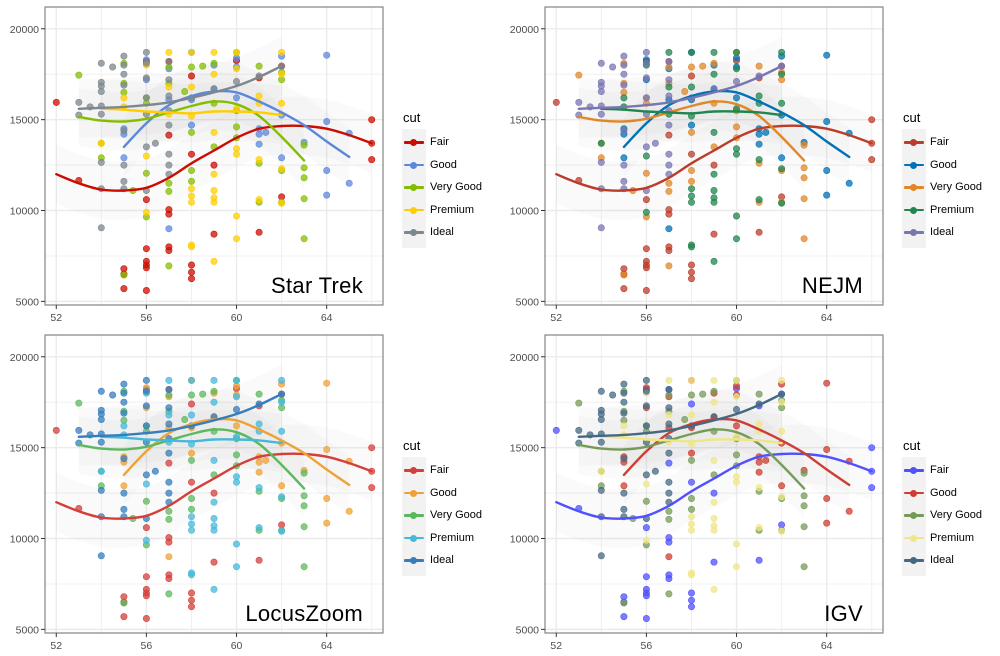 The width and height of the screenshot is (1000, 656). Describe the element at coordinates (304, 613) in the screenshot. I see `panel-title: LocusZoom` at that location.